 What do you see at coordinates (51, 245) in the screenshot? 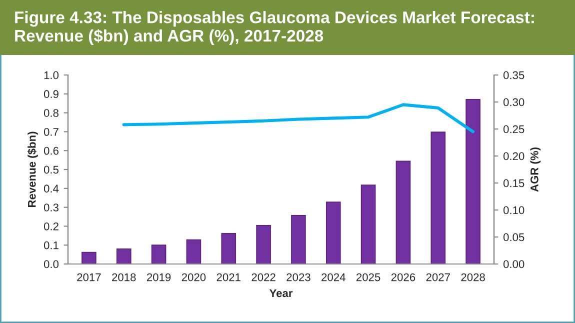
I see `y-tick-label: 0.1` at bounding box center [51, 245].